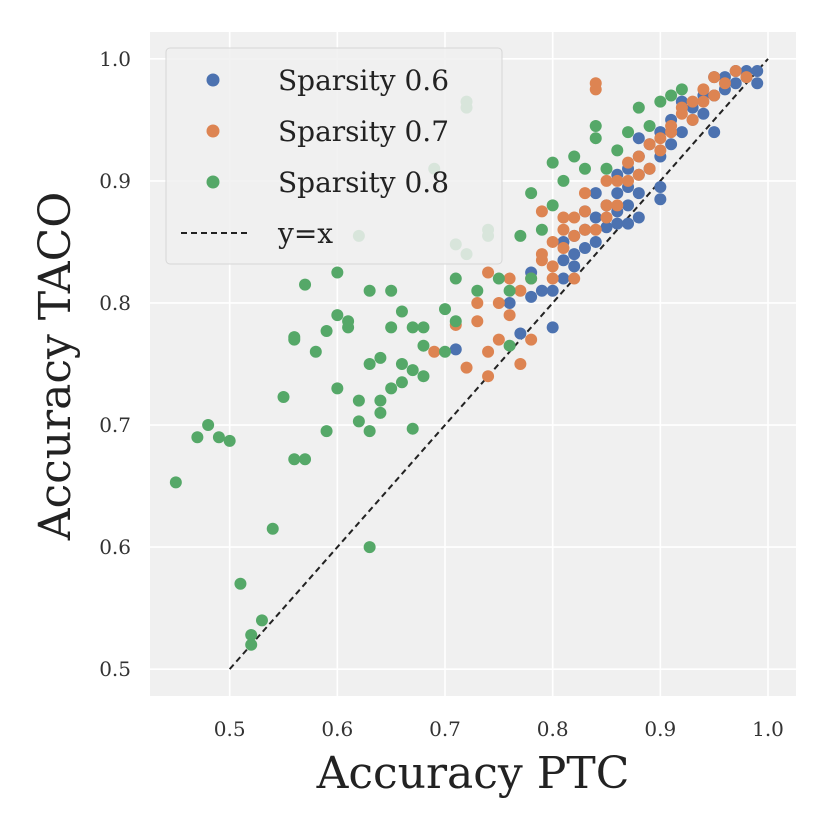 Image resolution: width=830 pixels, height=830 pixels. What do you see at coordinates (473, 773) in the screenshot?
I see `x-axis-label: Accuracy PTC` at bounding box center [473, 773].